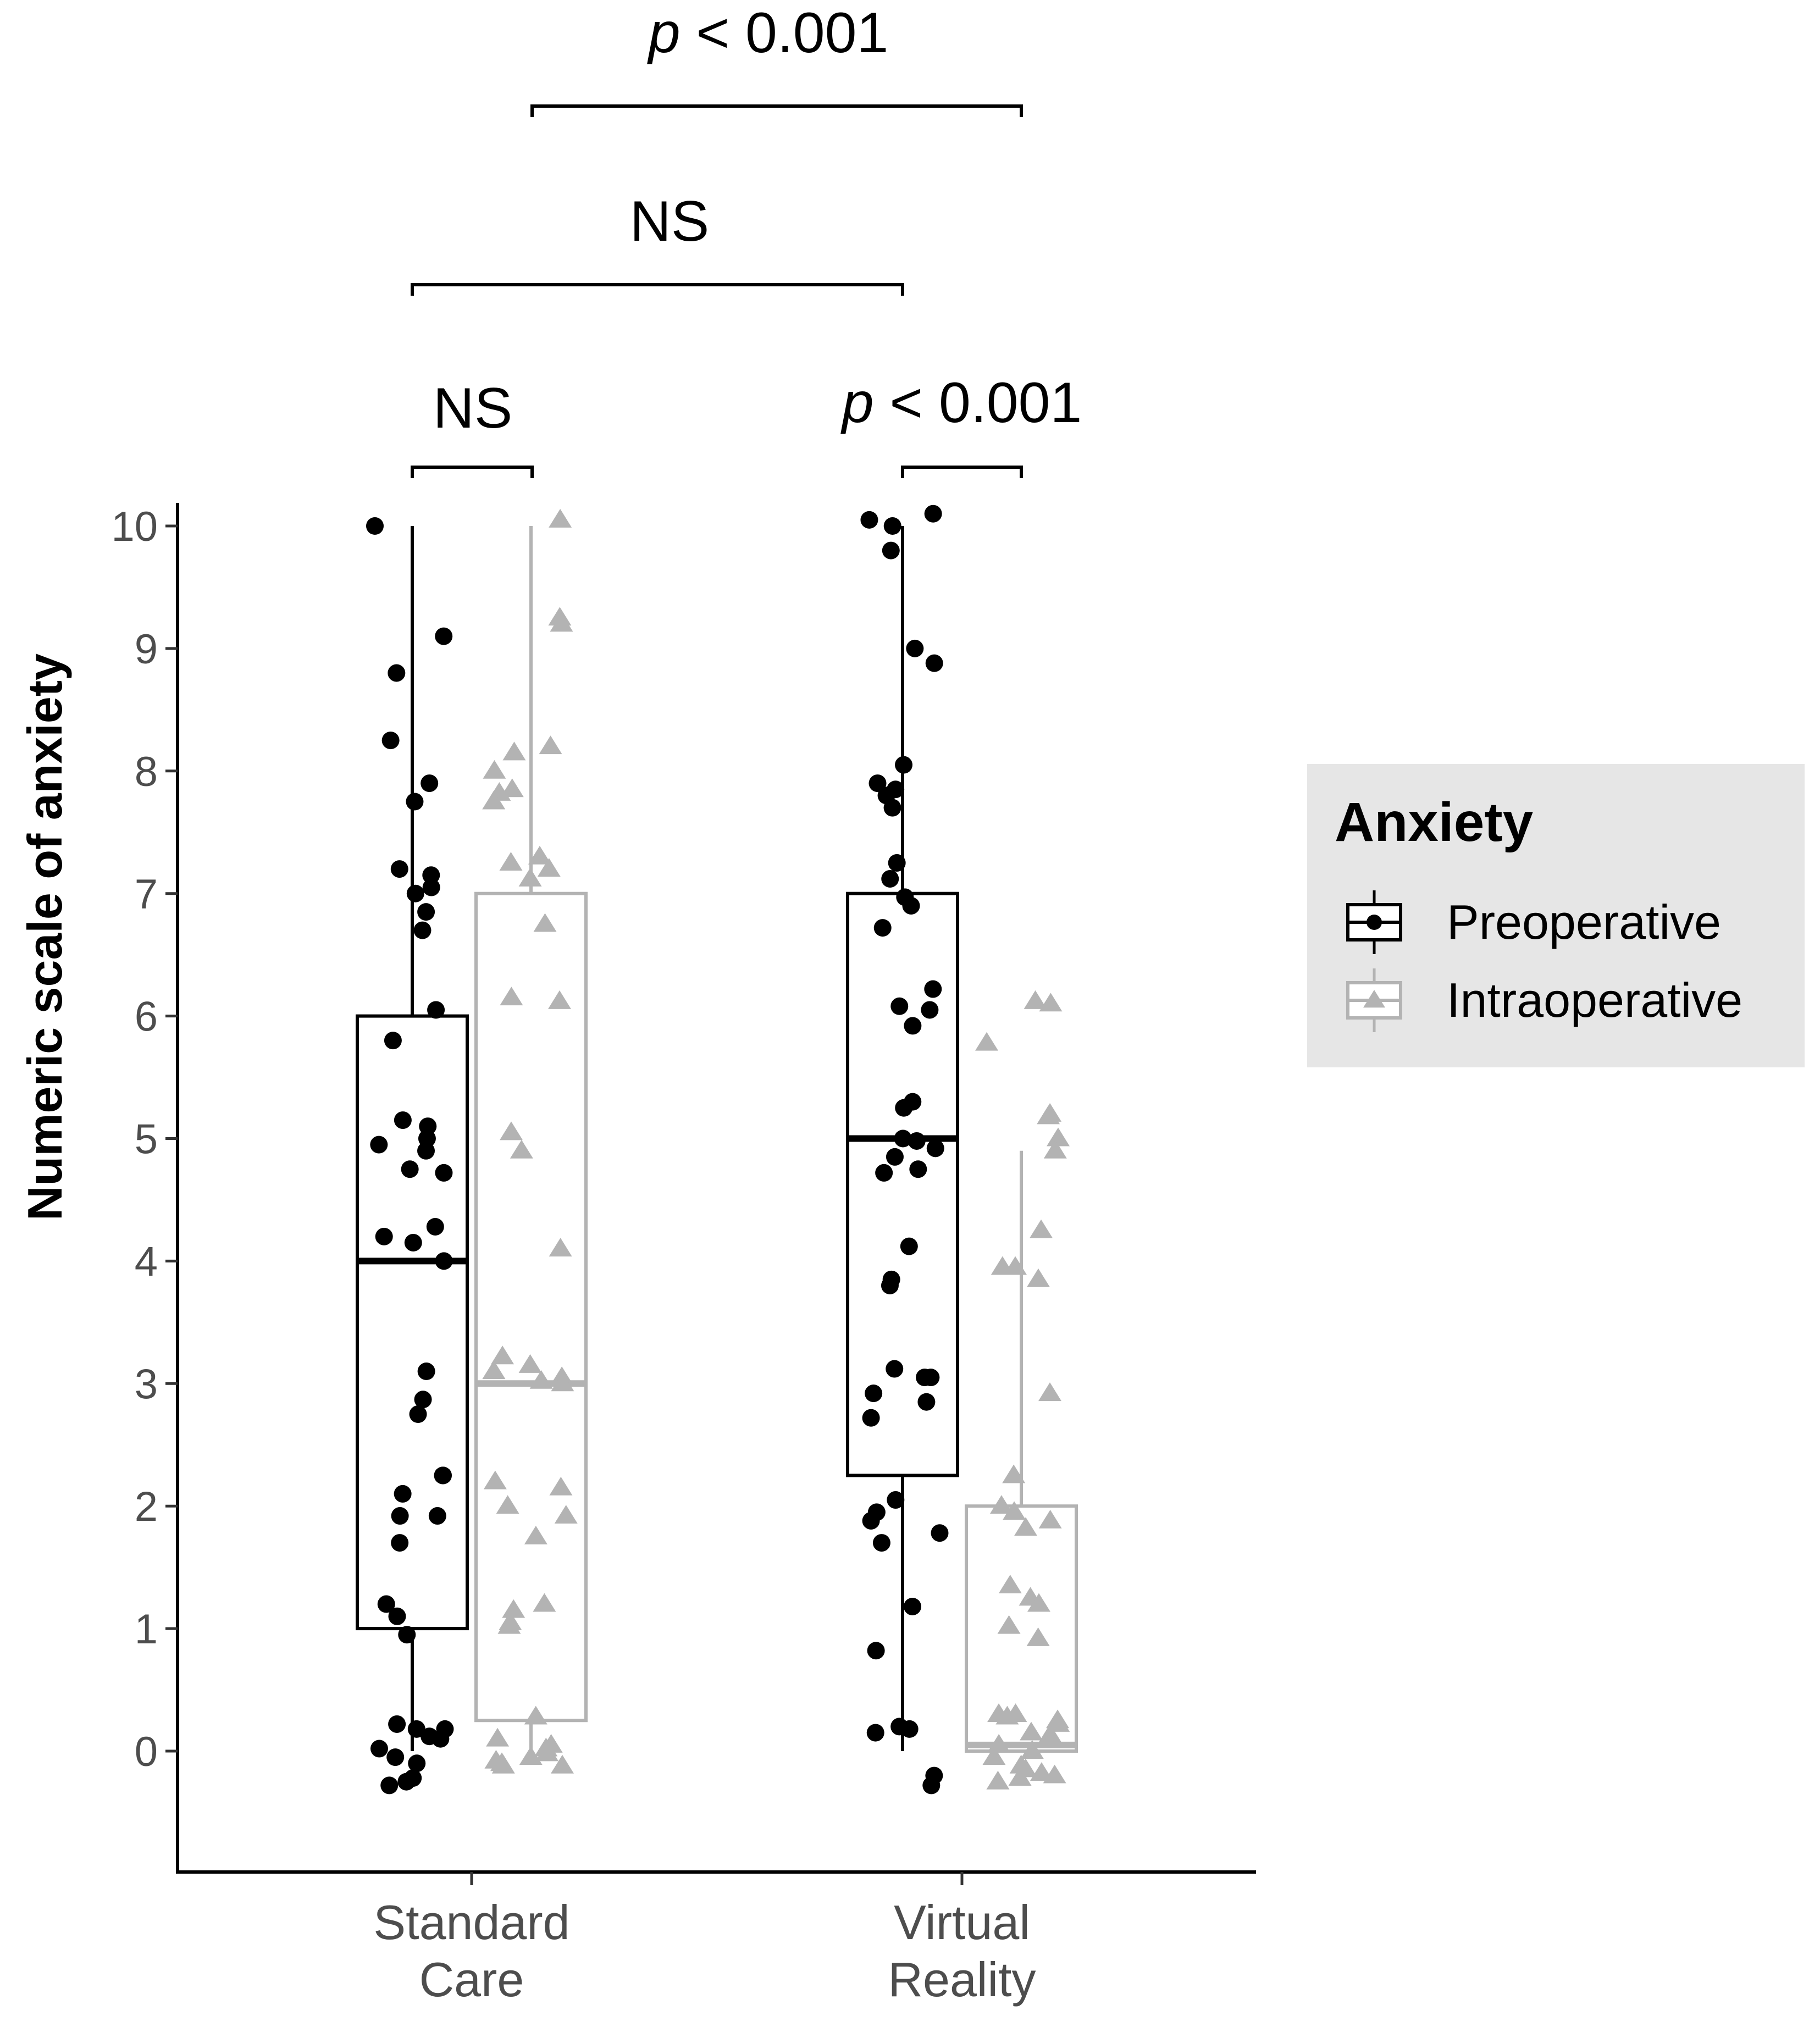 This screenshot has width=1820, height=2027. What do you see at coordinates (1434, 822) in the screenshot?
I see `legend-title: Anxiety` at bounding box center [1434, 822].